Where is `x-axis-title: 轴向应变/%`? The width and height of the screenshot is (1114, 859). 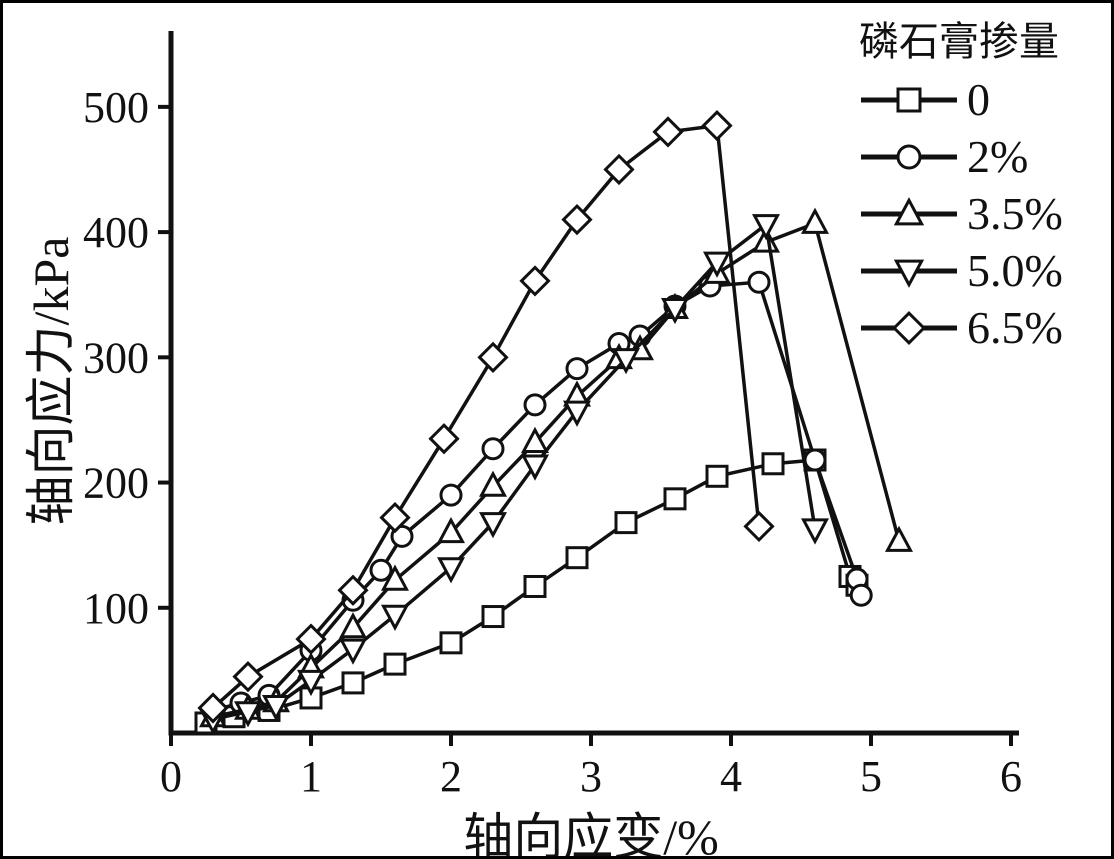
x-axis-title: 轴向应变/% is located at coordinates (591, 834).